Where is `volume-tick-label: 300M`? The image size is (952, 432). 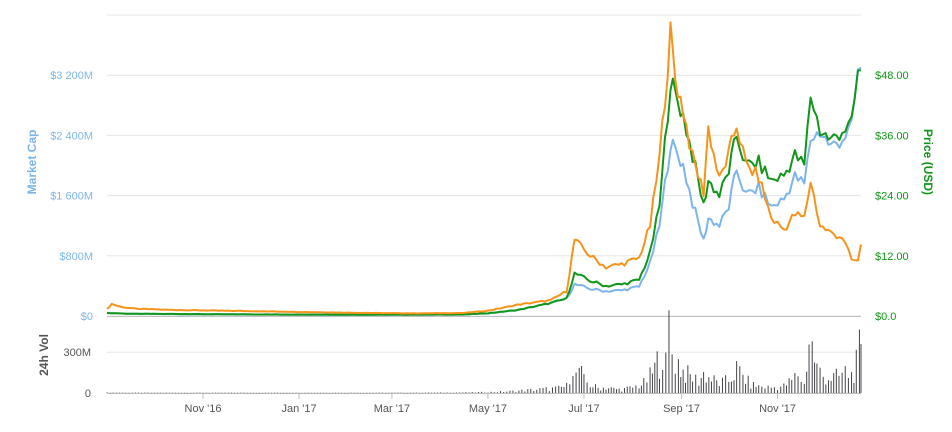
volume-tick-label: 300M is located at coordinates (77, 353).